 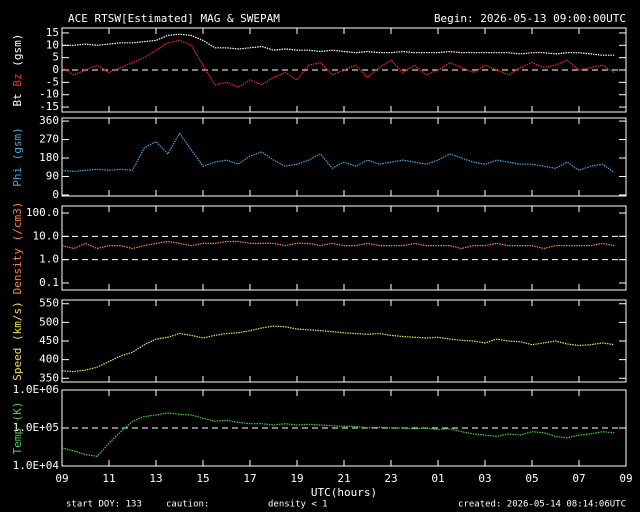 What do you see at coordinates (390, 478) in the screenshot?
I see `x-tick-label: 23` at bounding box center [390, 478].